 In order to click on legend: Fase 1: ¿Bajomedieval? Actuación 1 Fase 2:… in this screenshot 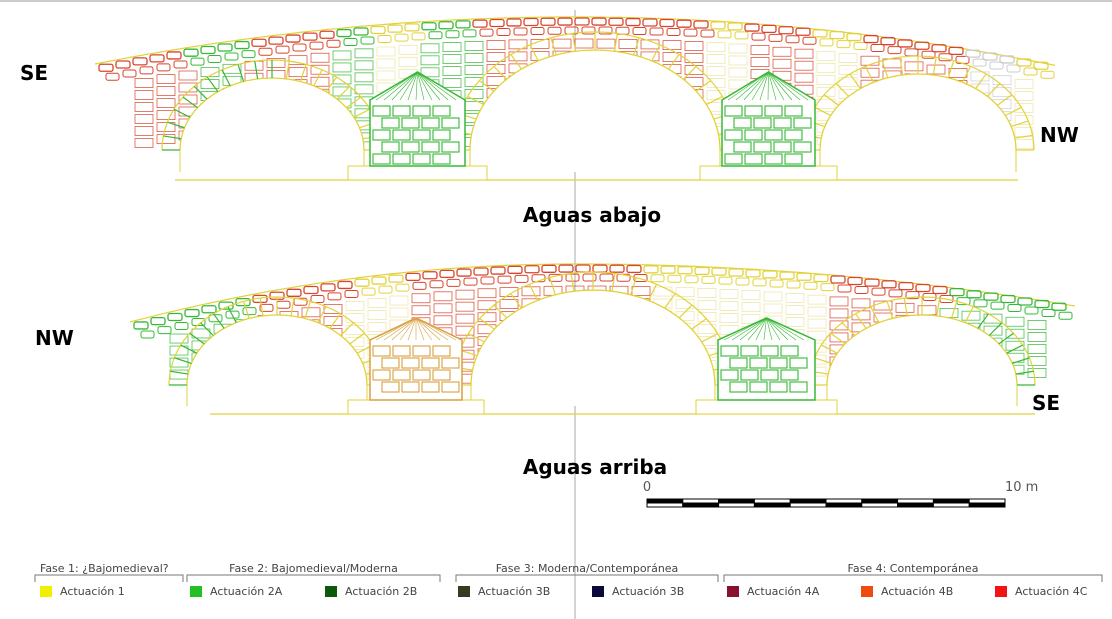, I will do `click(568, 580)`.